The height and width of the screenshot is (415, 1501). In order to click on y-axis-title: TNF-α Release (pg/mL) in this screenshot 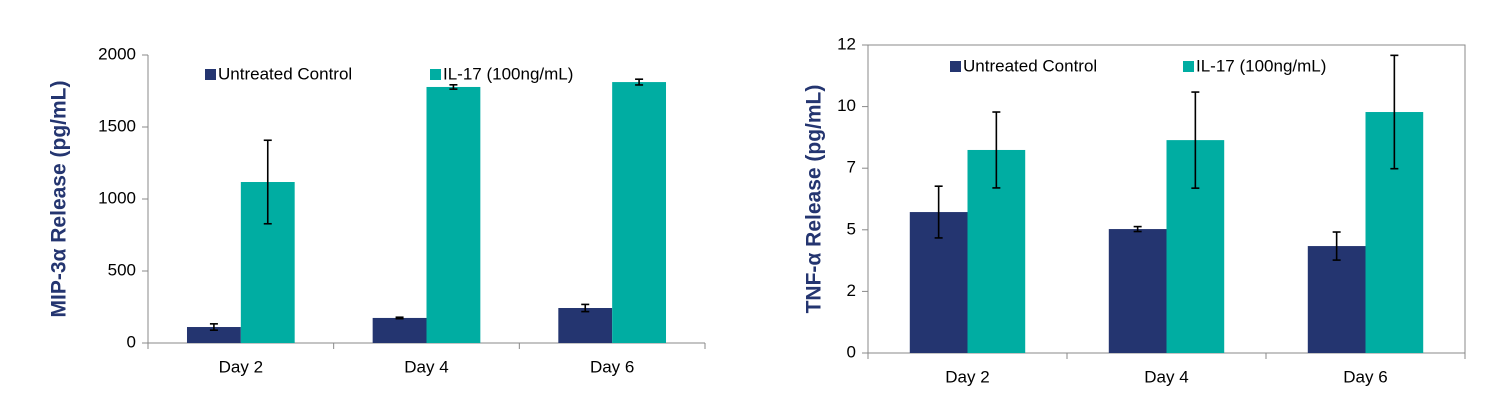, I will do `click(814, 199)`.